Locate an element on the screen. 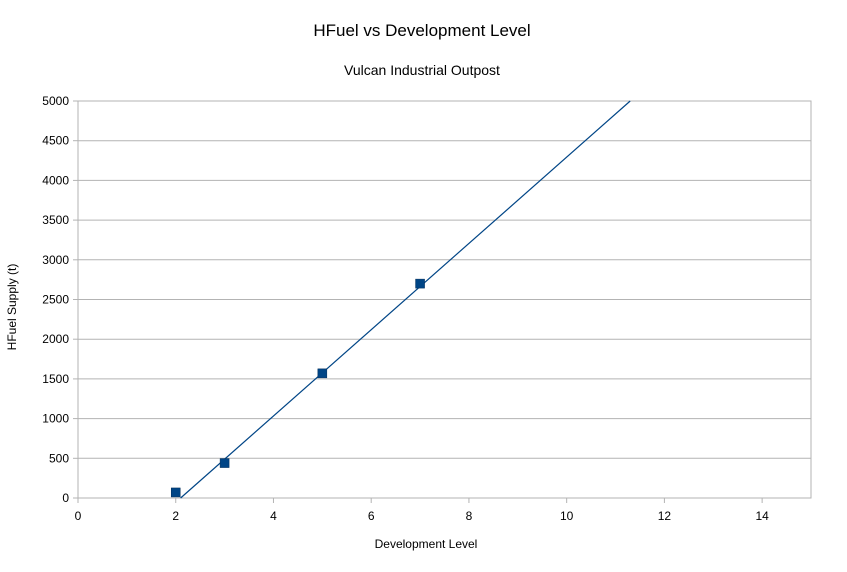 The height and width of the screenshot is (572, 847). x-tick-label: 0 is located at coordinates (78, 516).